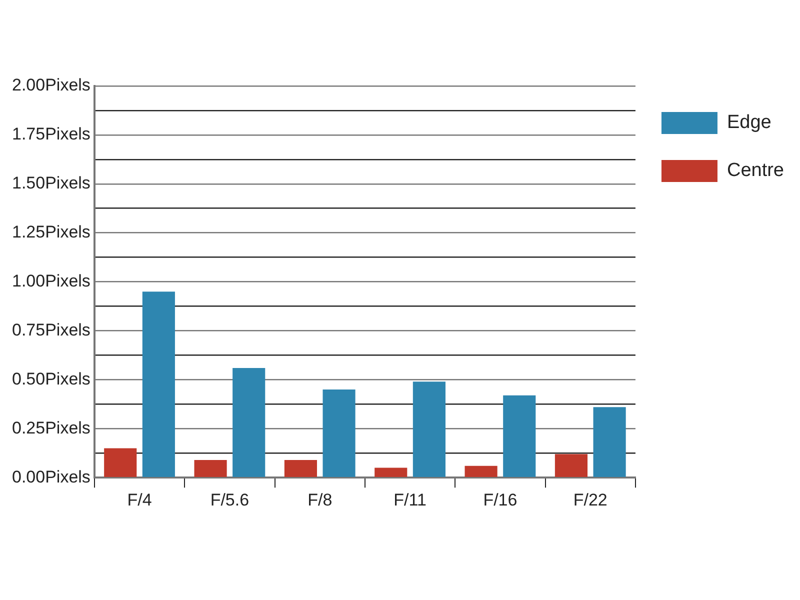 The width and height of the screenshot is (800, 600). Describe the element at coordinates (51, 476) in the screenshot. I see `y-tick-label: 0.00Pixels` at that location.